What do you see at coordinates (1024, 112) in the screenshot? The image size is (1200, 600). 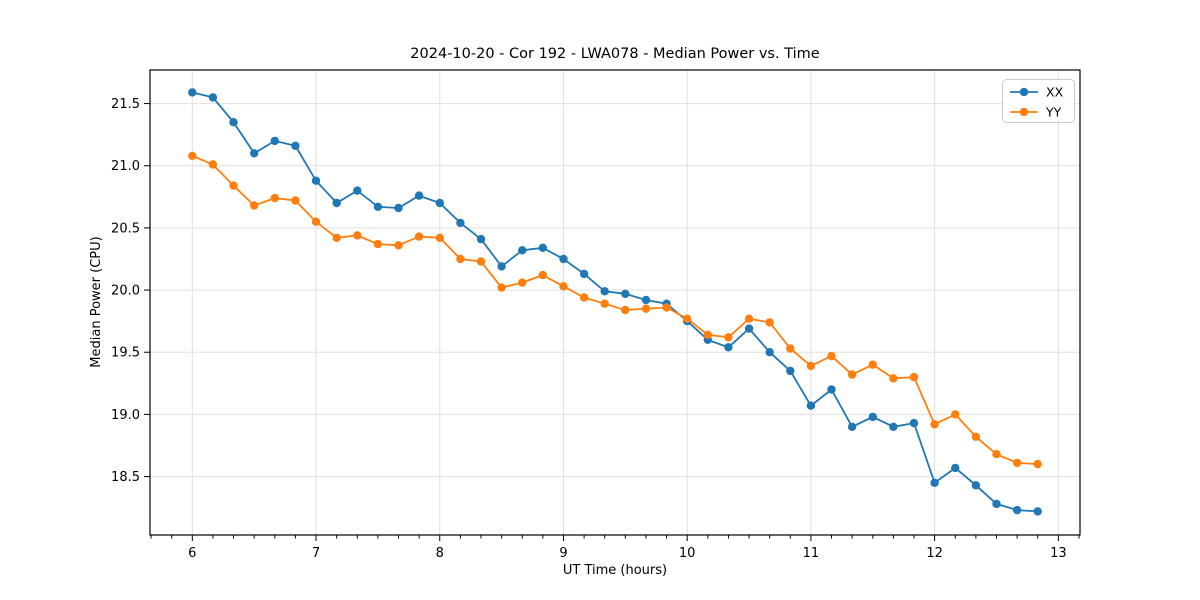 I see `legend-marker-yy` at bounding box center [1024, 112].